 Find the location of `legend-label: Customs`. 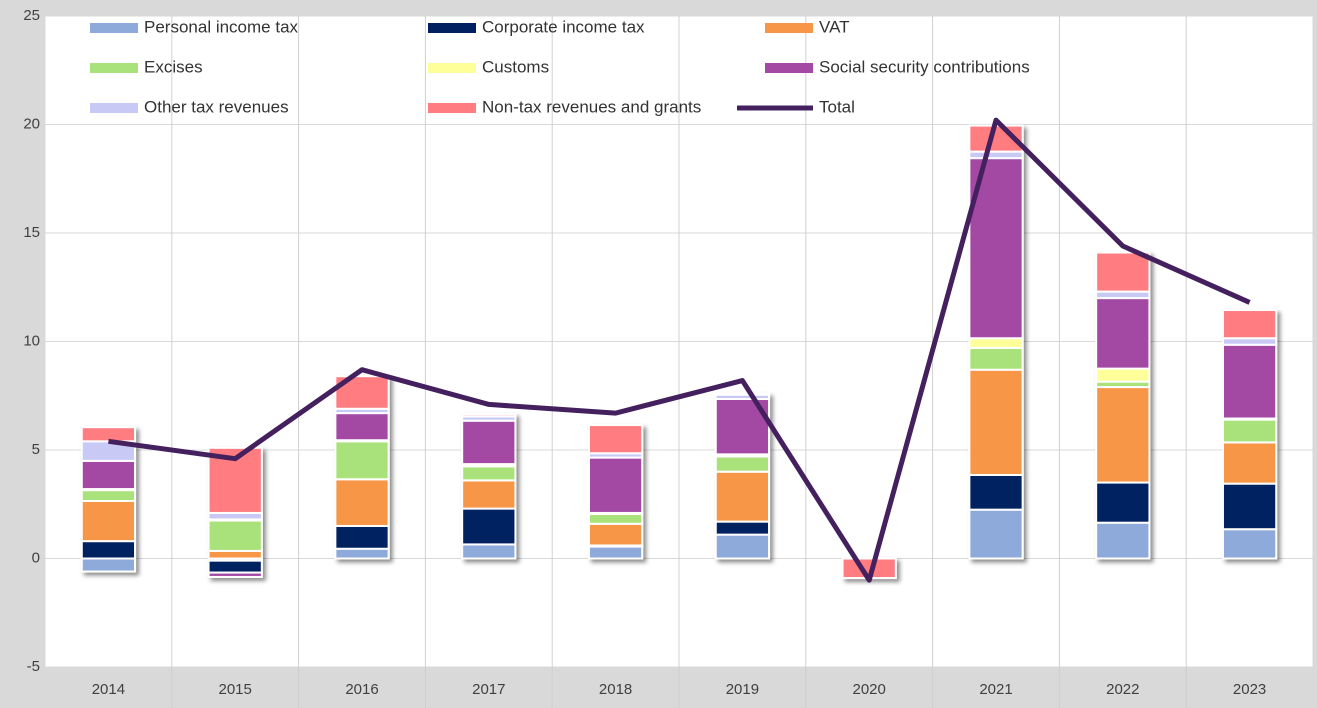

legend-label: Customs is located at coordinates (515, 66).